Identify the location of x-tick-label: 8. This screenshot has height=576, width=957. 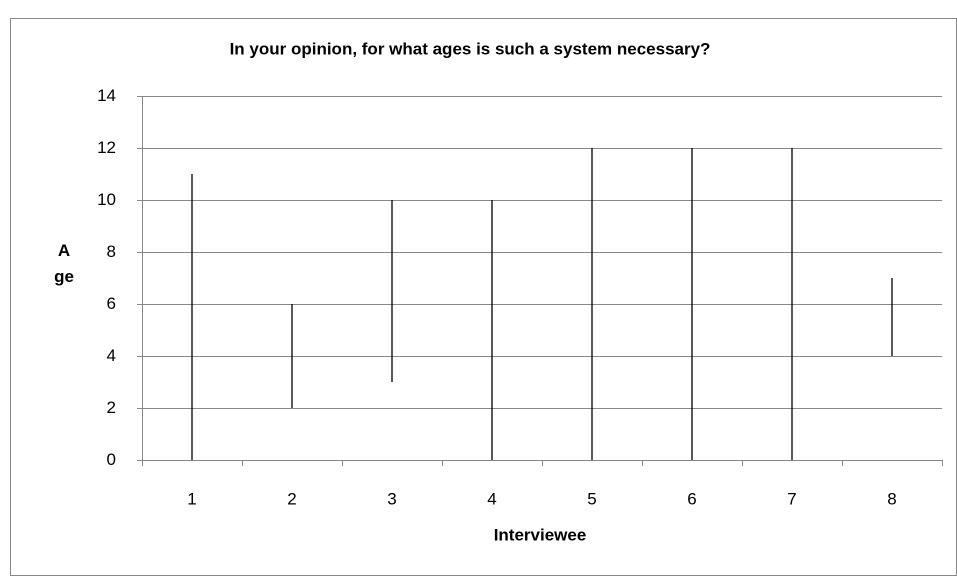
(891, 498).